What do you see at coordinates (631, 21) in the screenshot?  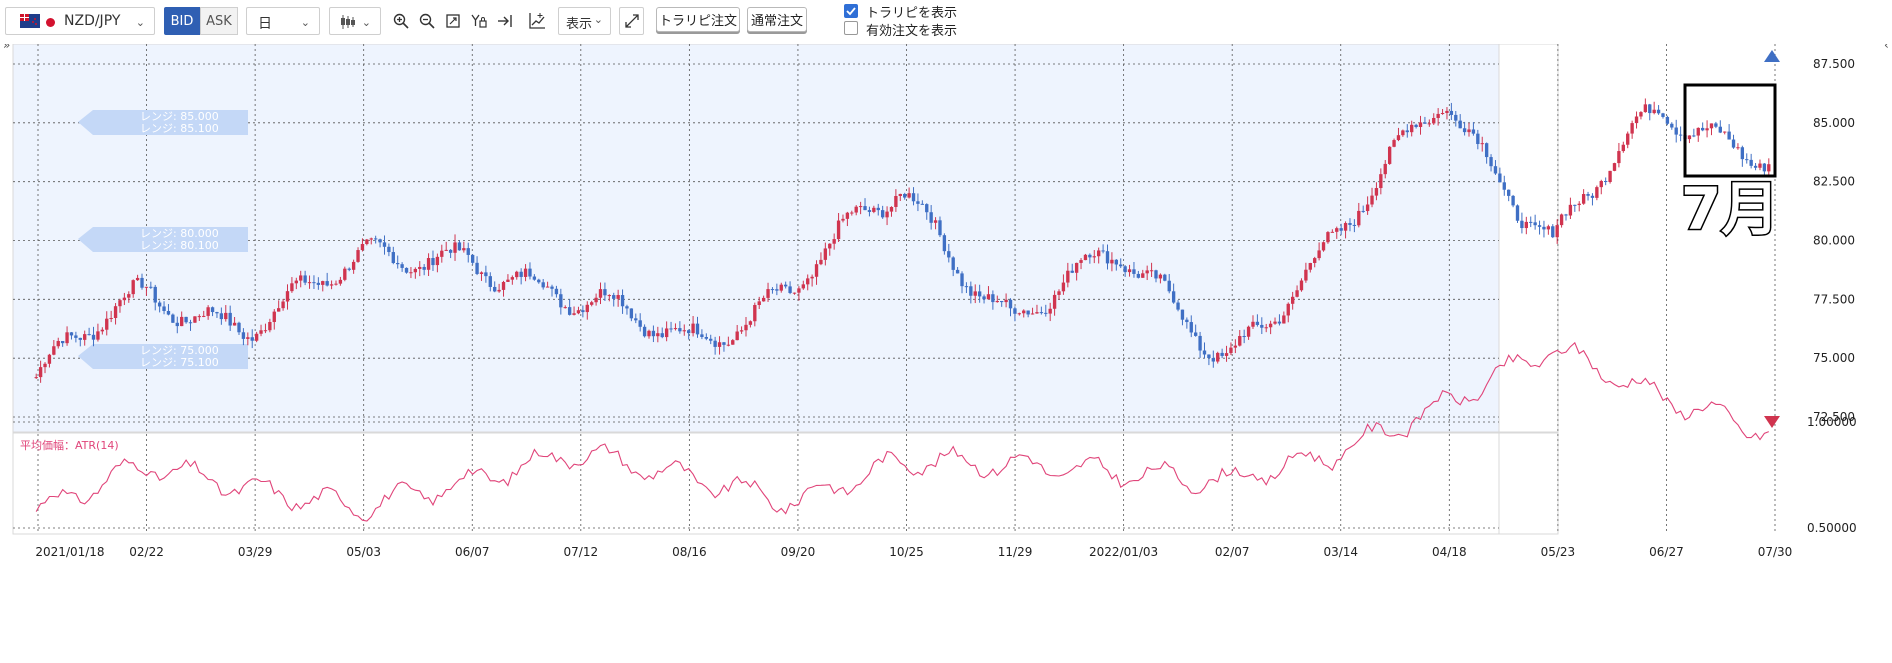 I see `expand-button` at bounding box center [631, 21].